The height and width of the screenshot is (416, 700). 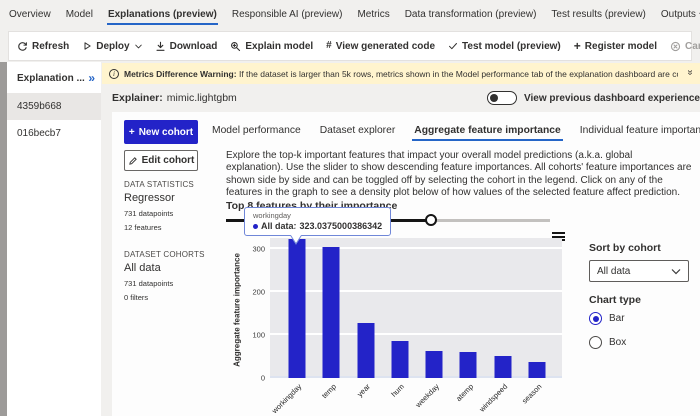 I want to click on bar-hum, so click(x=400, y=359).